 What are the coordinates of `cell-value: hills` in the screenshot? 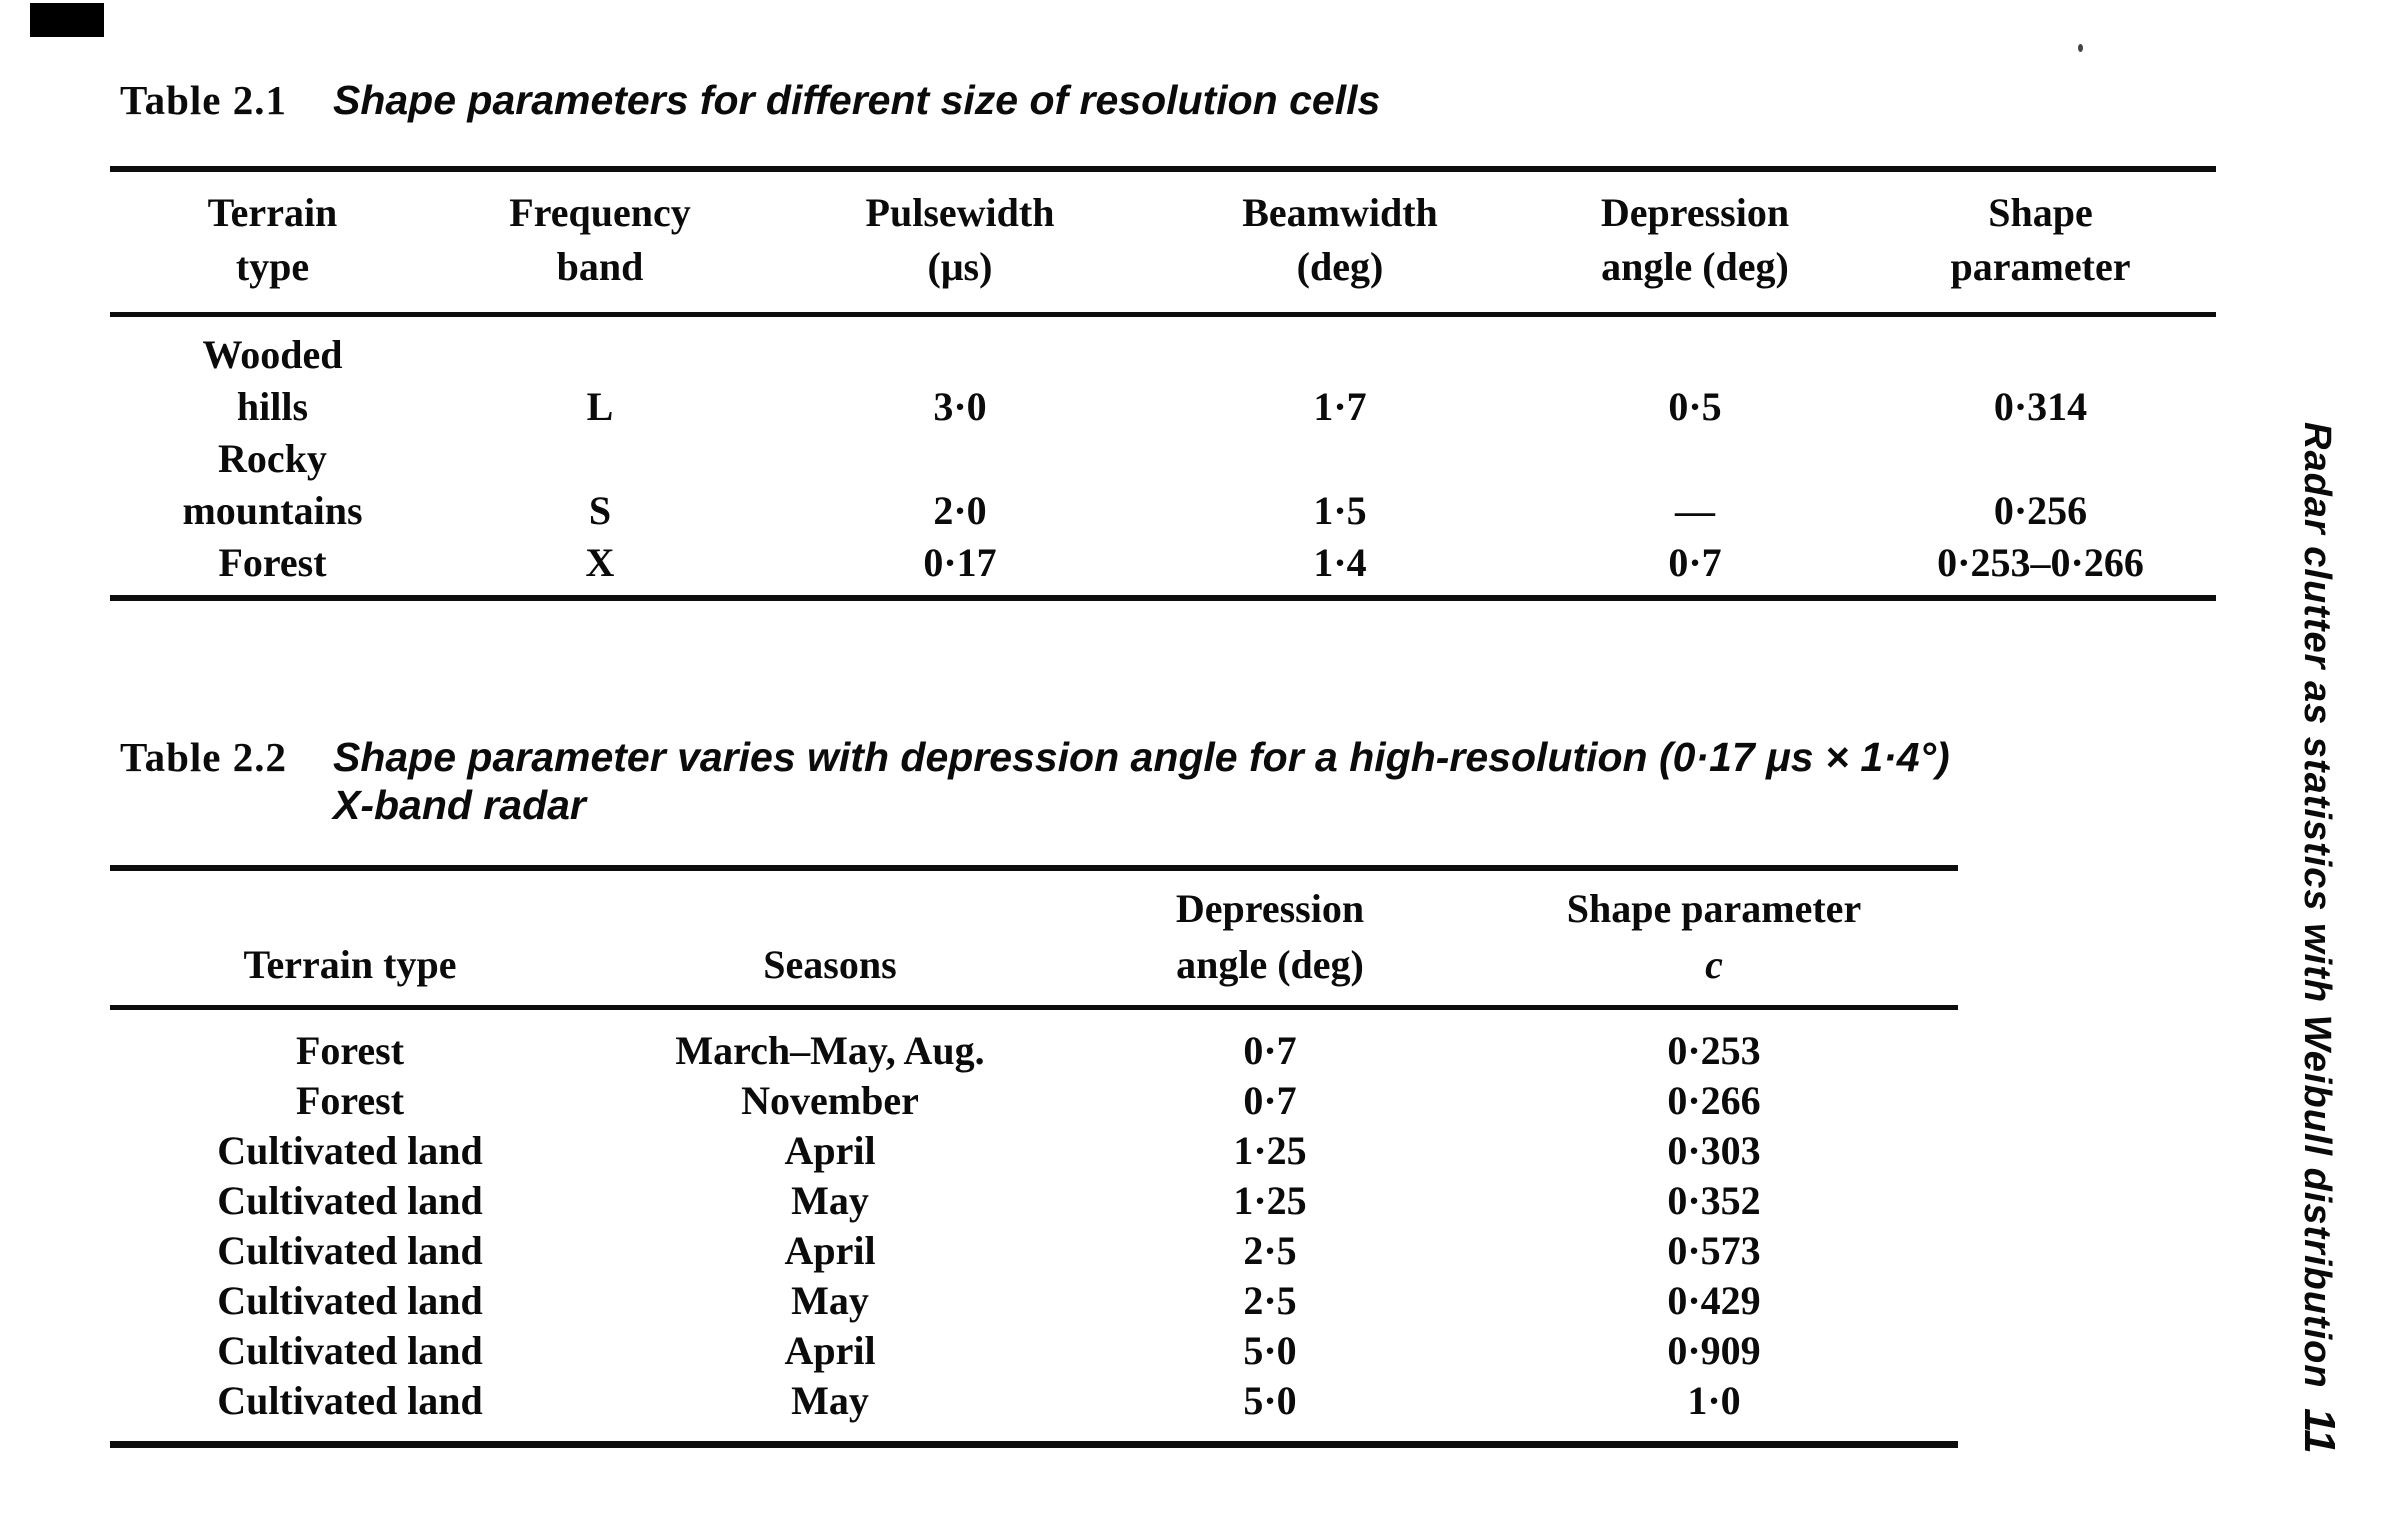 It's located at (272, 406).